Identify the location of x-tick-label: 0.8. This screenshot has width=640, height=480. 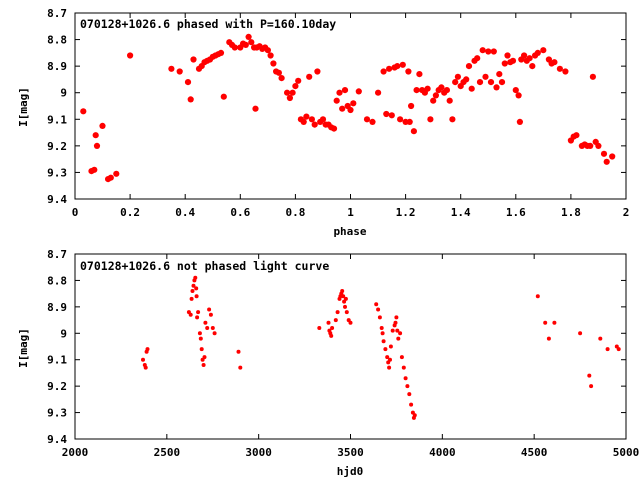
(295, 212).